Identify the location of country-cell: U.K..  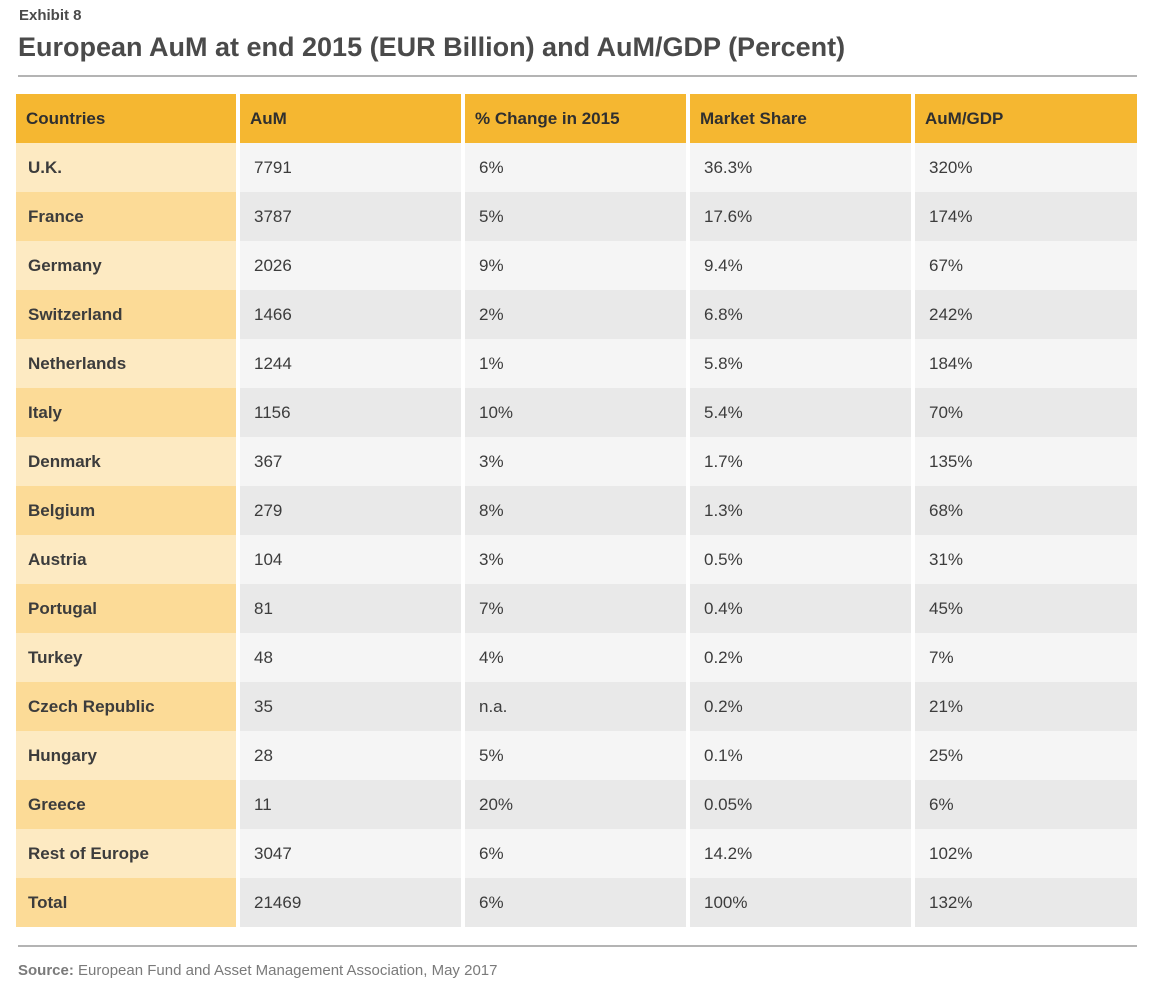
(126, 167).